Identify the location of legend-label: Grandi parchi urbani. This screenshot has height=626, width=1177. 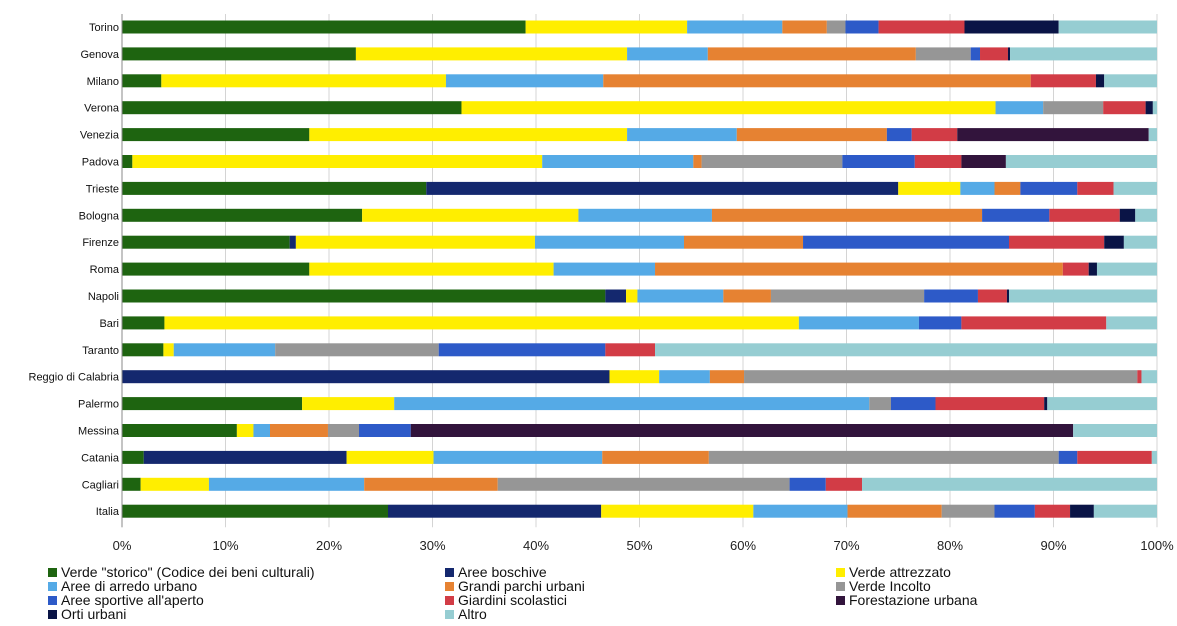
(521, 586).